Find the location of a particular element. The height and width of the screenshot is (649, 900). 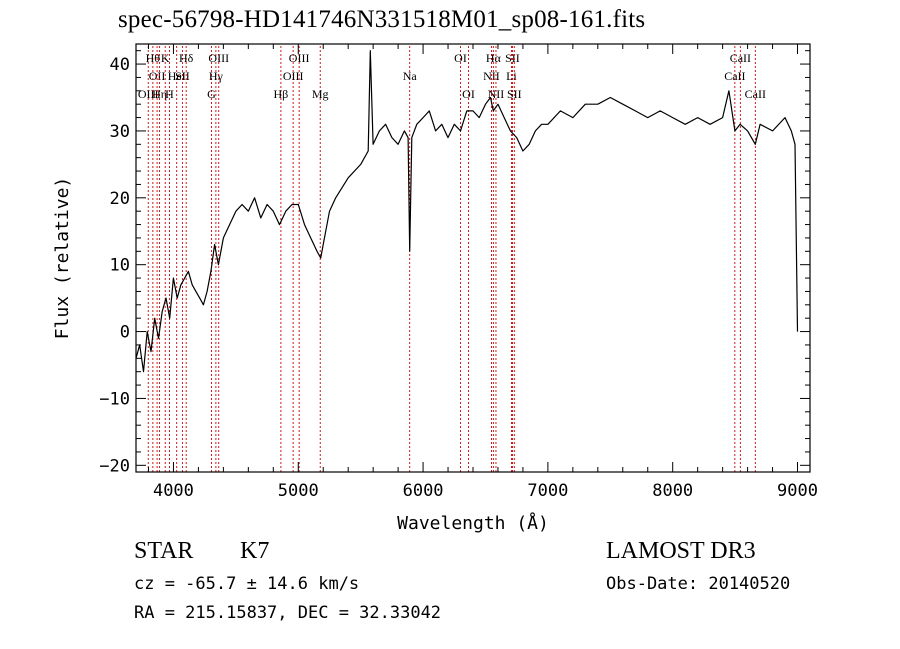

redshift-value: cz = -65.7 ± 14.6 km/s is located at coordinates (247, 584).